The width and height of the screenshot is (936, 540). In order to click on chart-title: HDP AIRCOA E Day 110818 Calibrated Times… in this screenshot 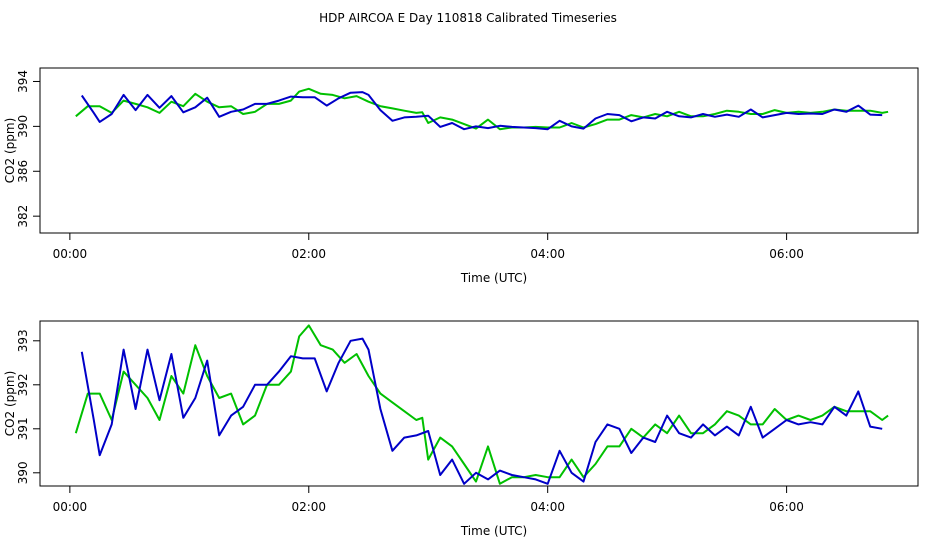, I will do `click(468, 18)`.